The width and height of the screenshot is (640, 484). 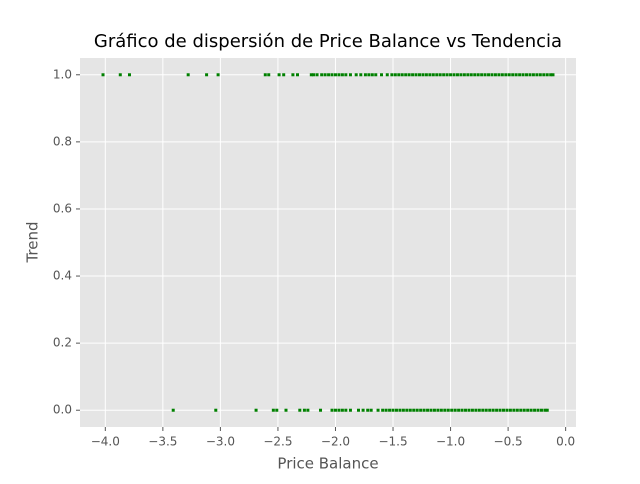 What do you see at coordinates (62, 74) in the screenshot?
I see `y-tick-label: 1.0` at bounding box center [62, 74].